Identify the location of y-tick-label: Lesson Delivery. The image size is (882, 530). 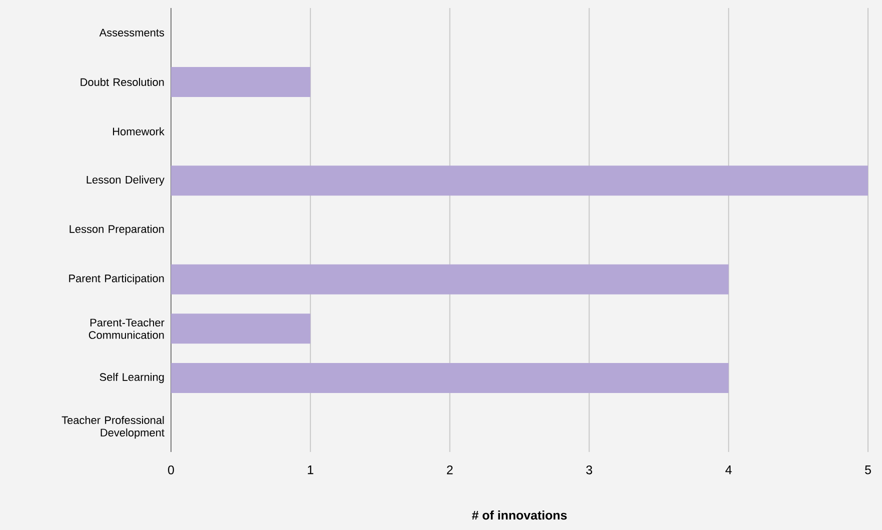
(125, 181).